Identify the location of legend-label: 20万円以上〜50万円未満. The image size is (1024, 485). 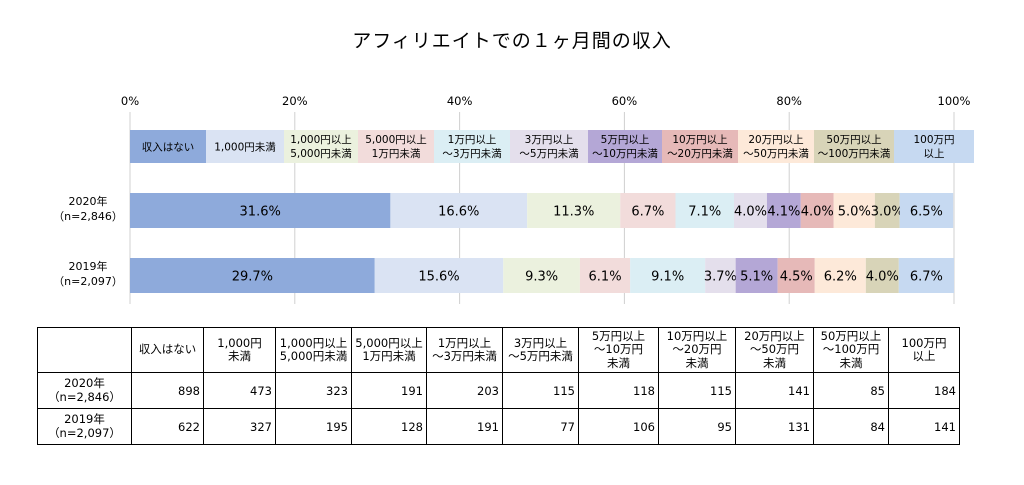
(776, 147).